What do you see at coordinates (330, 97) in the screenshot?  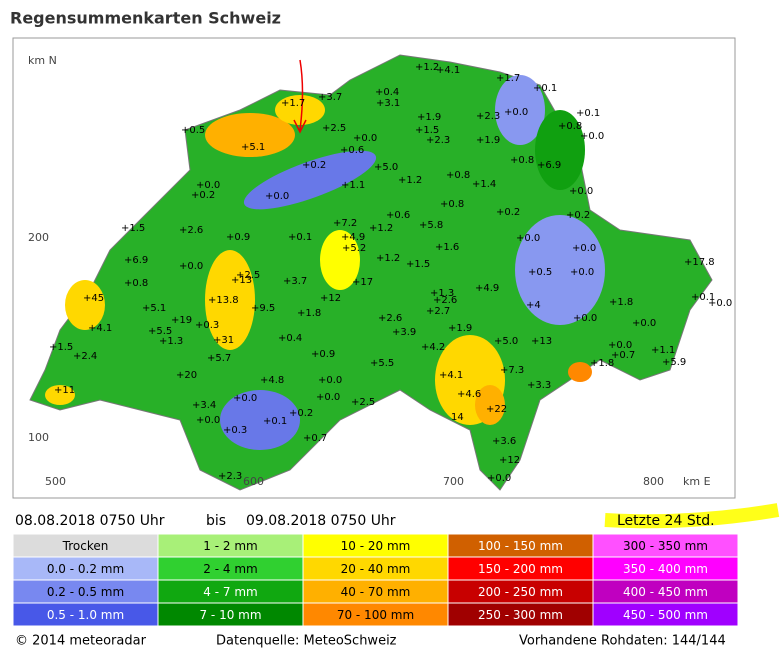 I see `station-value: +3.7` at bounding box center [330, 97].